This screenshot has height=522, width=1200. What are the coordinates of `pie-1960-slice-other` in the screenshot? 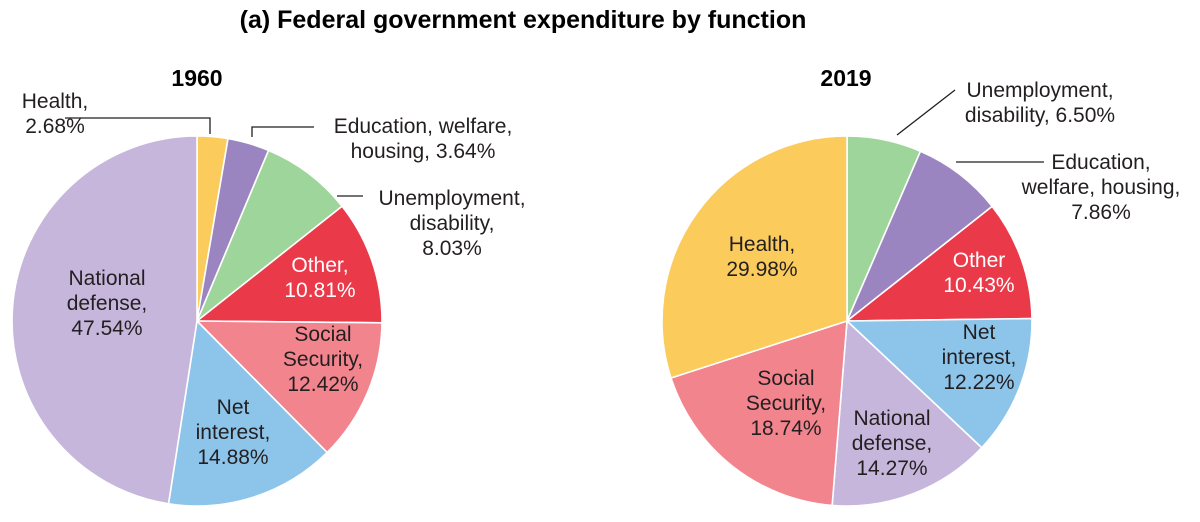 It's located at (288, 264).